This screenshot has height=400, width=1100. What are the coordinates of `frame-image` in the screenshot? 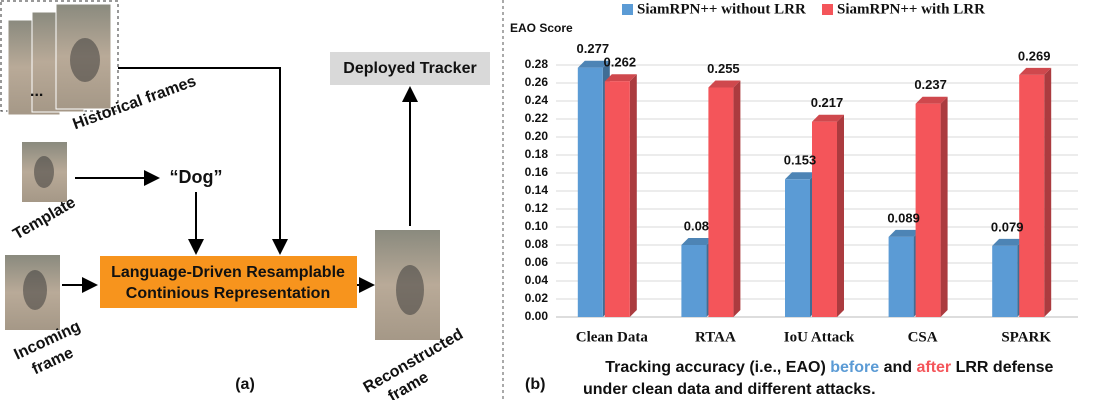 It's located at (83, 56).